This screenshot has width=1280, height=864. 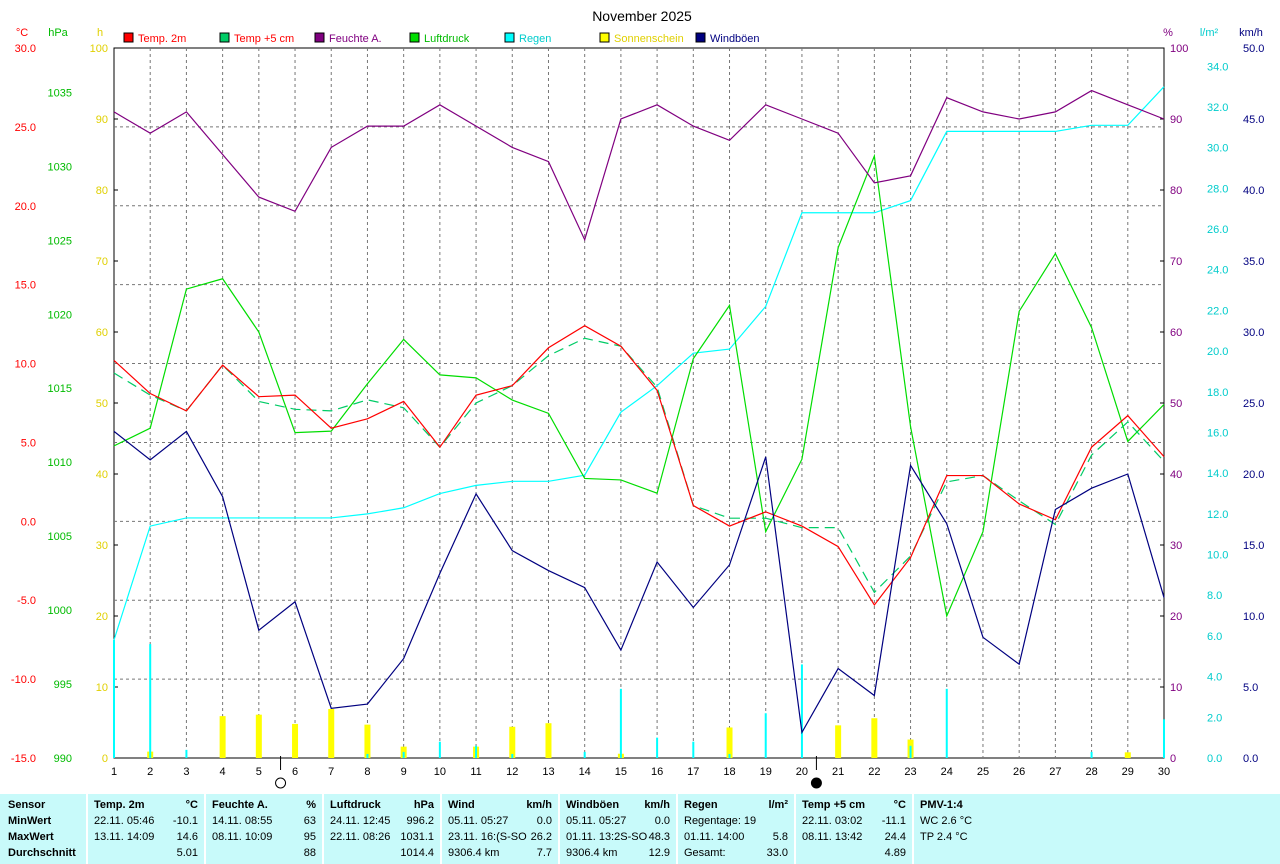 What do you see at coordinates (367, 772) in the screenshot?
I see `x-tick-label: 8` at bounding box center [367, 772].